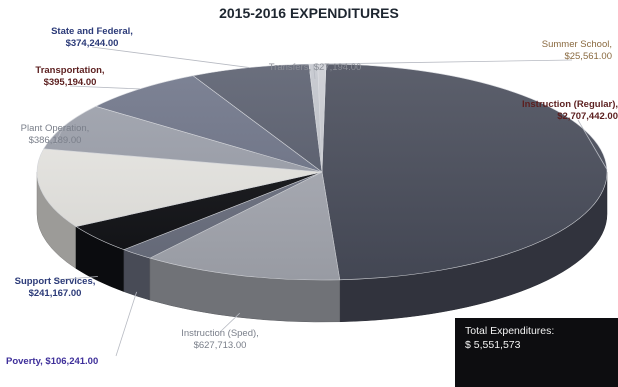 The image size is (618, 387). What do you see at coordinates (510, 331) in the screenshot?
I see `total-label: Total Expenditures:` at bounding box center [510, 331].